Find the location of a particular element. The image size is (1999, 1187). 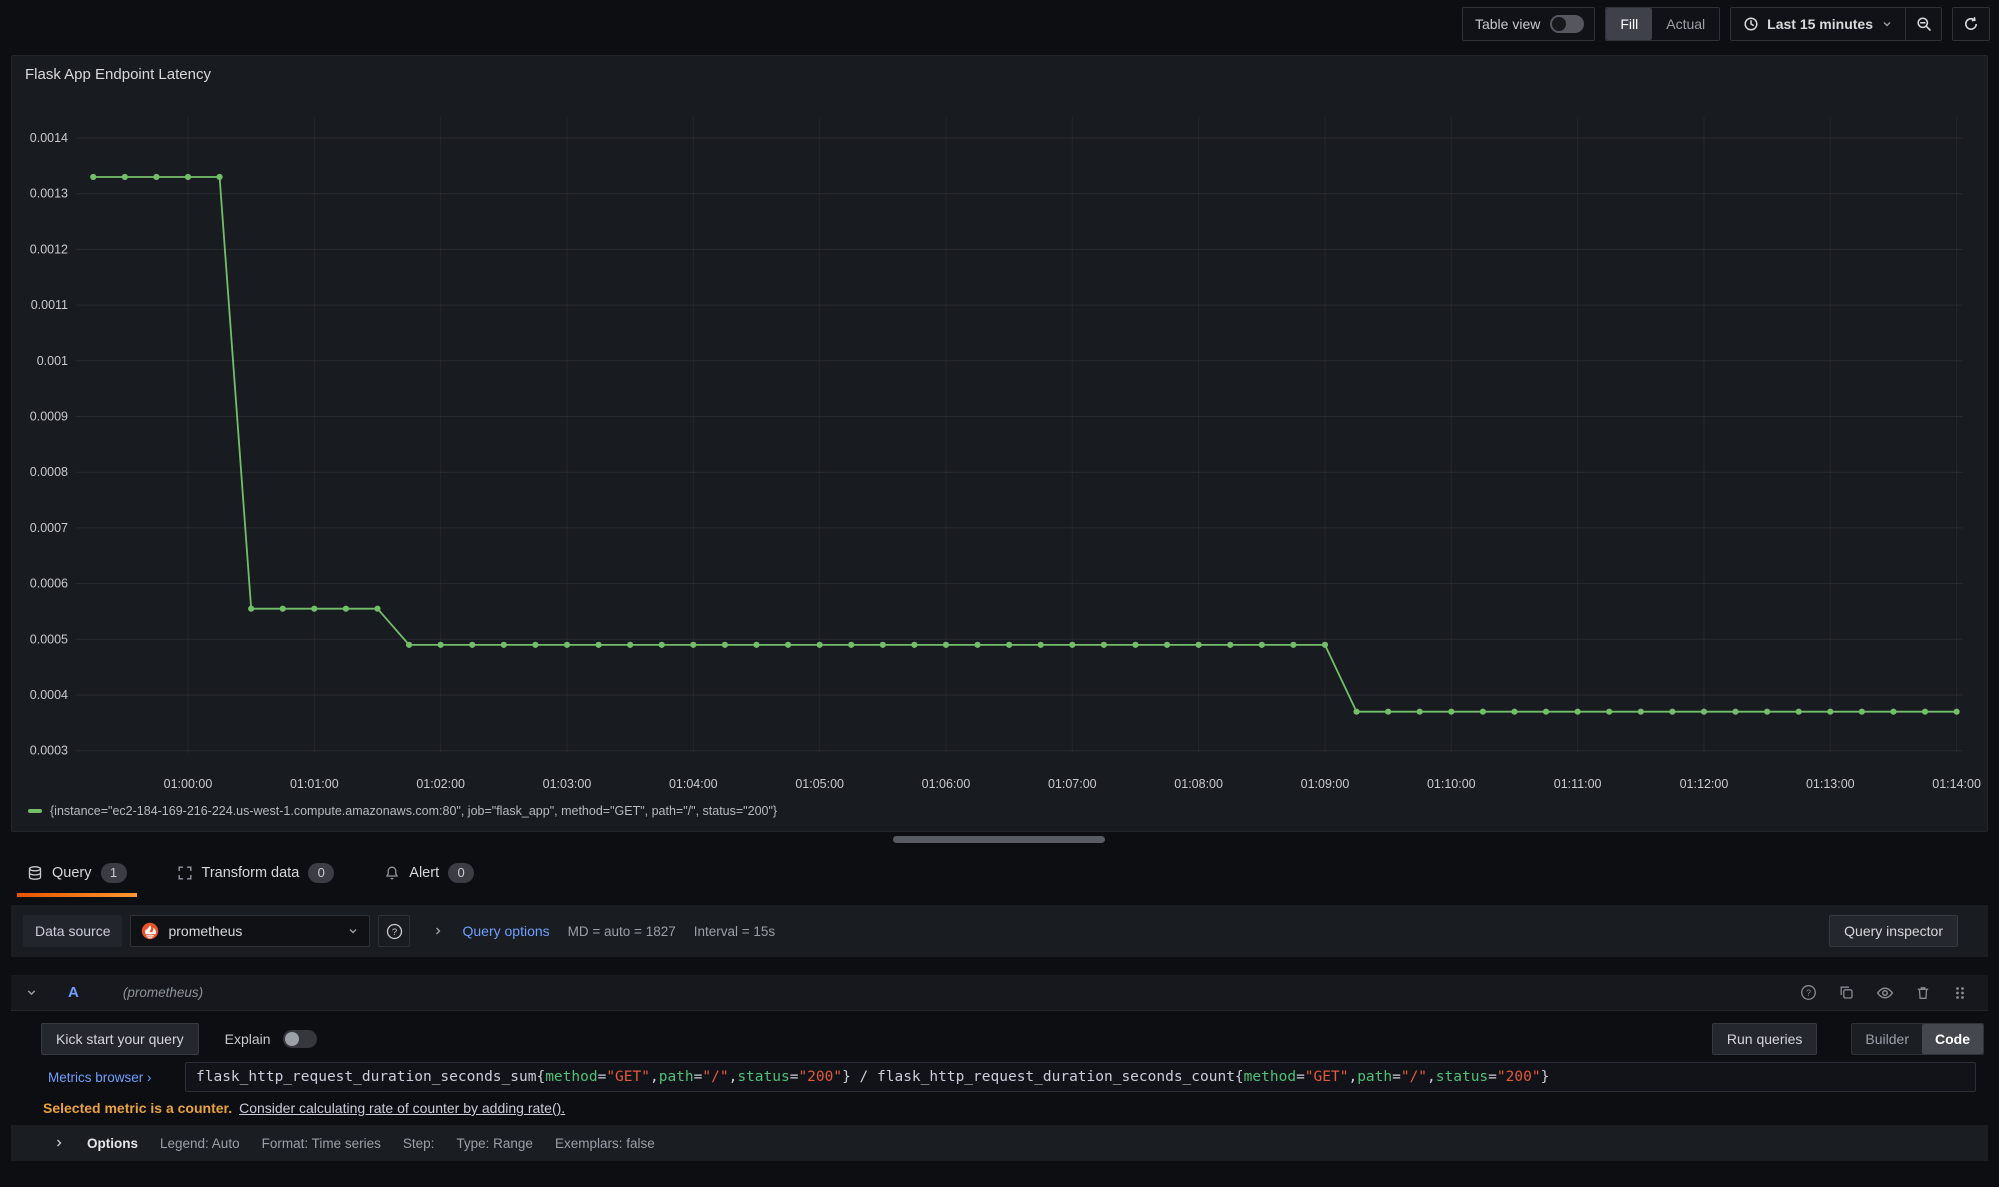

y-axis-tick-label: 0.0013 is located at coordinates (49, 194).